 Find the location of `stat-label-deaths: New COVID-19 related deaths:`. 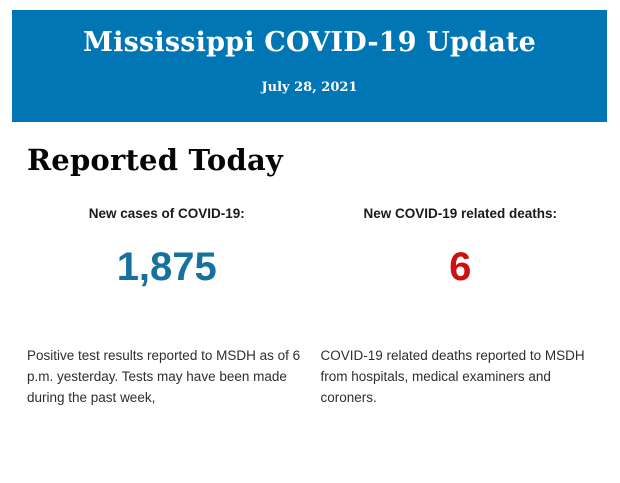

stat-label-deaths: New COVID-19 related deaths: is located at coordinates (460, 213).